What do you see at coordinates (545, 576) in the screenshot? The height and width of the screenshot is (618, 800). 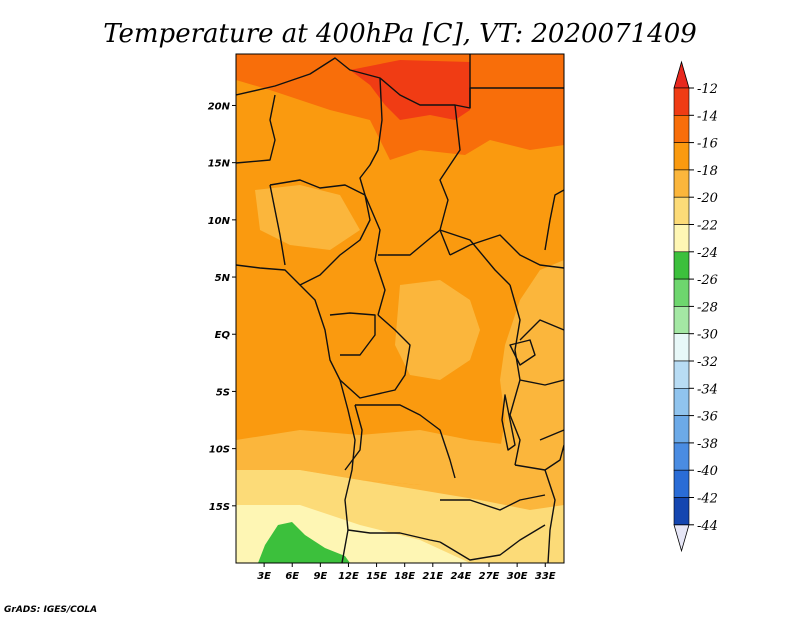 I see `x-tick-label: 33E` at bounding box center [545, 576].